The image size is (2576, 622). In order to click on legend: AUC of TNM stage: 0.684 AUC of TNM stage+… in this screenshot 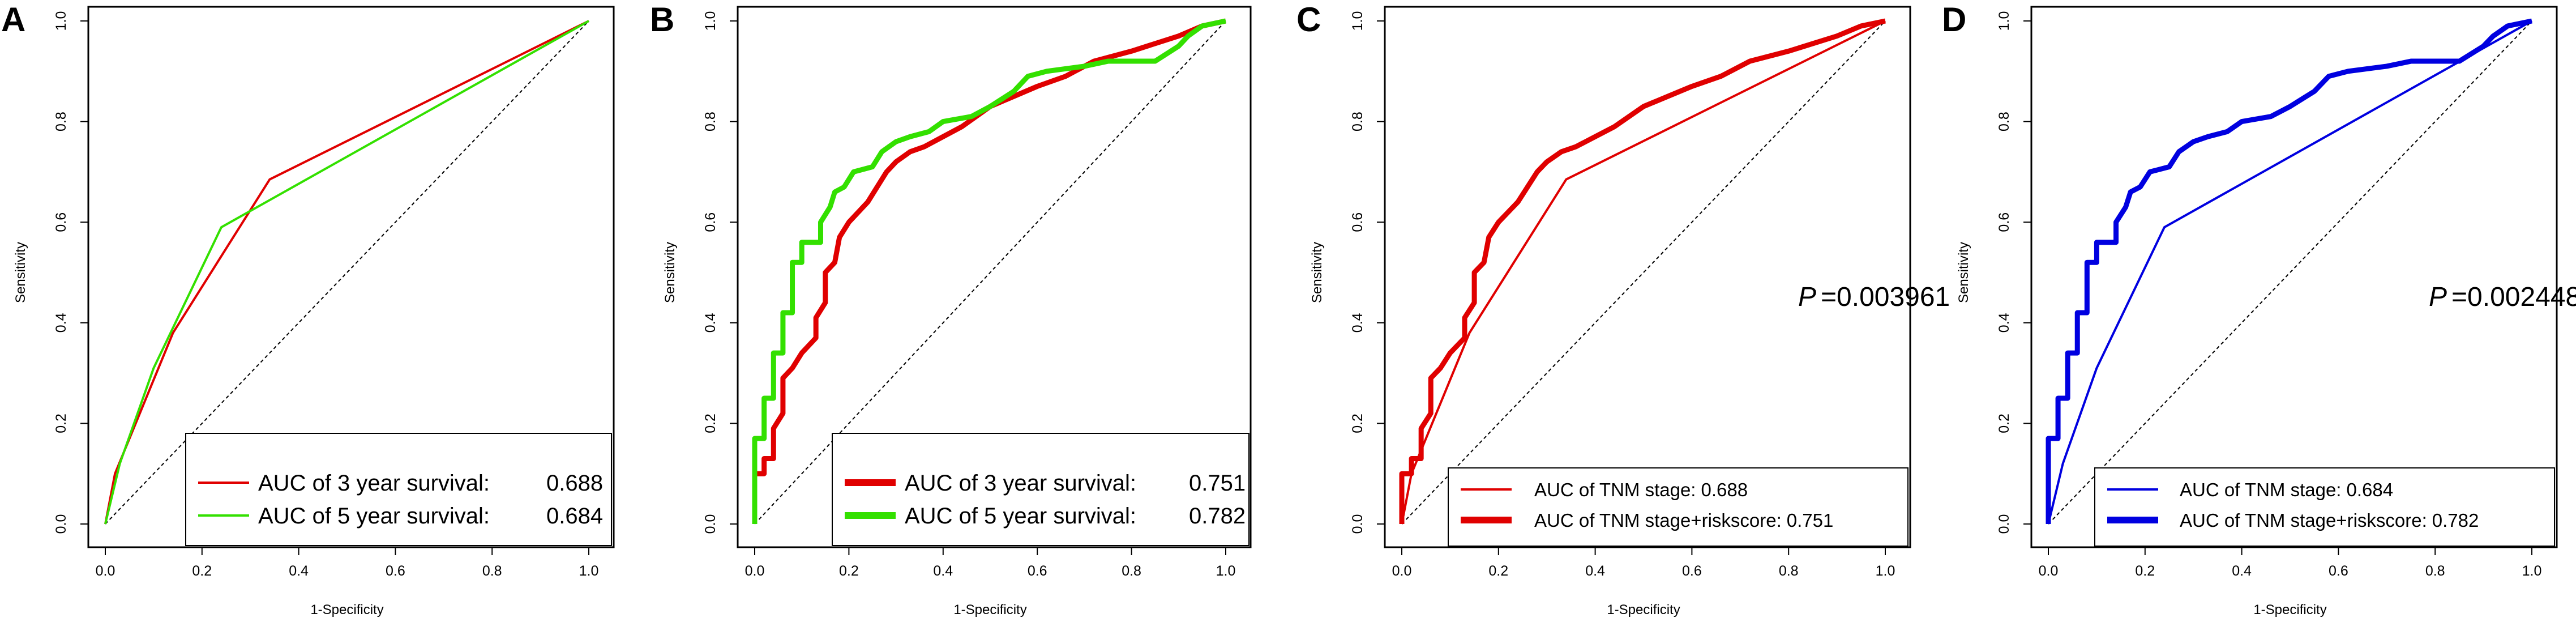, I will do `click(2324, 507)`.